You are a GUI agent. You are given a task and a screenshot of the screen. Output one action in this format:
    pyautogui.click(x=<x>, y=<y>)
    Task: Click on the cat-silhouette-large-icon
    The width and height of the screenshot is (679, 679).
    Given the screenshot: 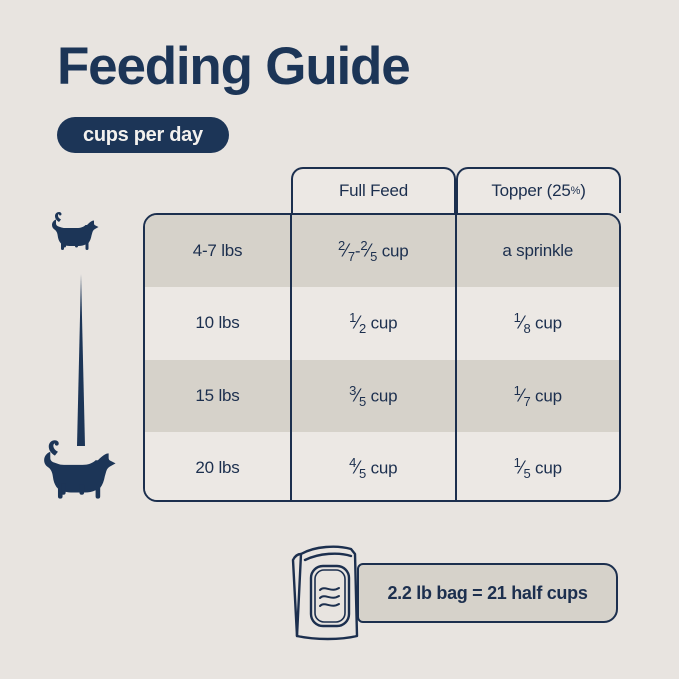 What is the action you would take?
    pyautogui.click(x=81, y=473)
    